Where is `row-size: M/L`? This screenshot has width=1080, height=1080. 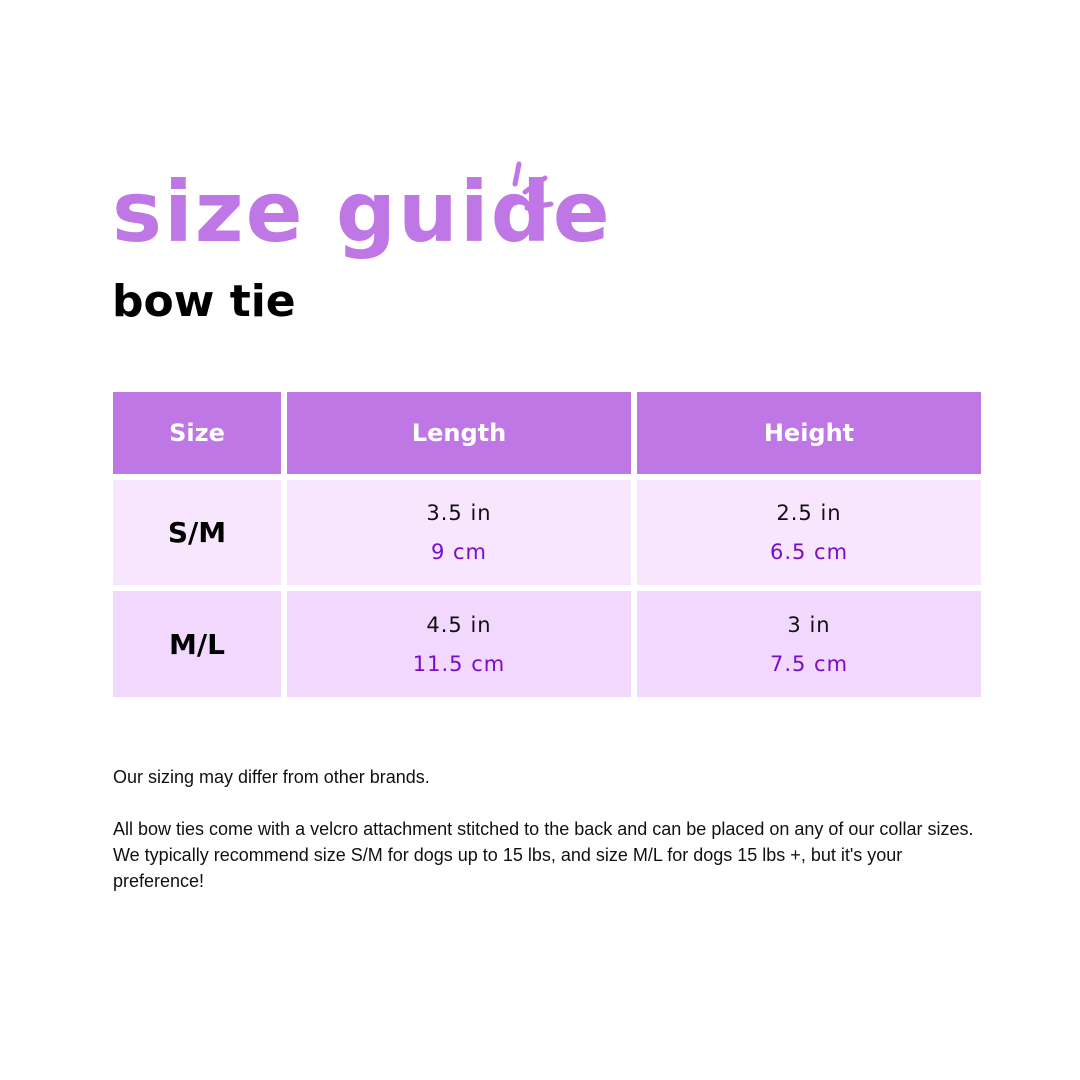
row-size: M/L is located at coordinates (197, 644).